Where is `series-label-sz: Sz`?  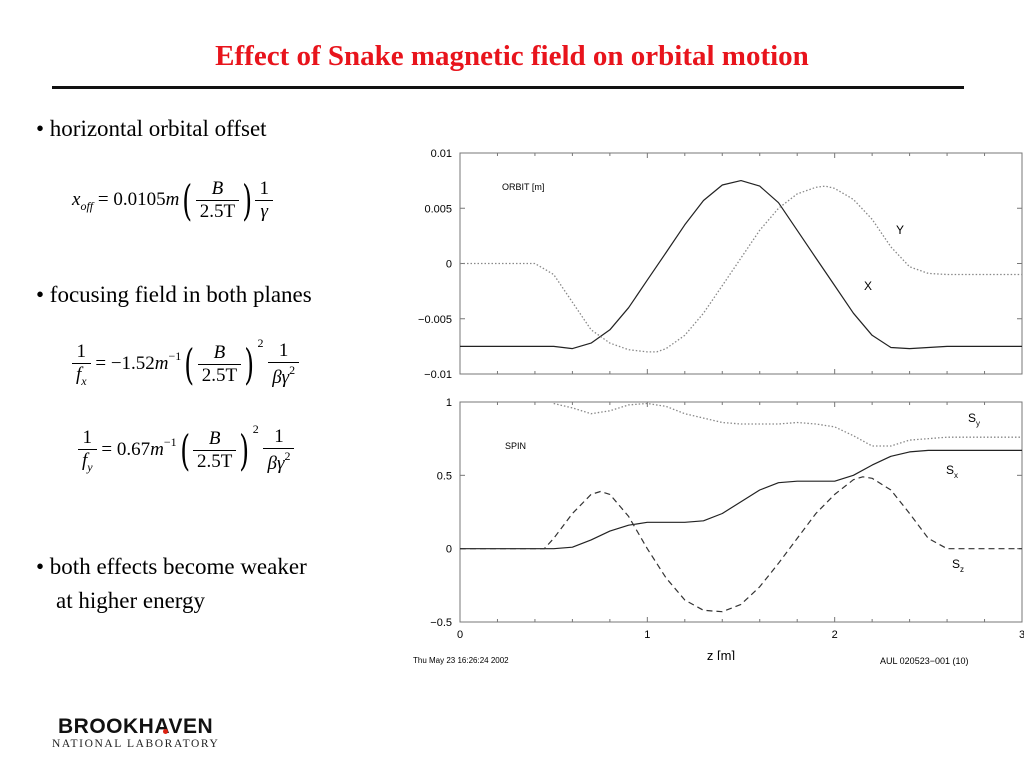
series-label-sz: Sz is located at coordinates (958, 565).